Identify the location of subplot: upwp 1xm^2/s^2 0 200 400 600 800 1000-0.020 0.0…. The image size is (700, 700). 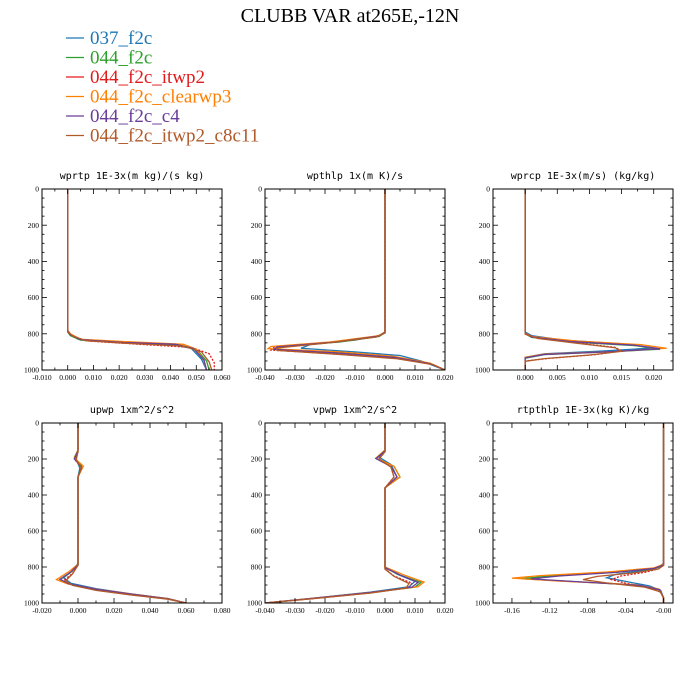
(127, 510).